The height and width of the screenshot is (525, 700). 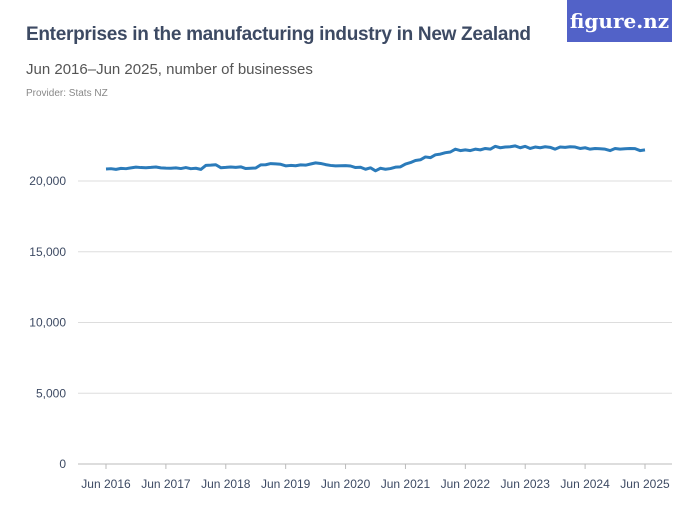 I want to click on y-tick-label: 10,000, so click(x=47, y=323).